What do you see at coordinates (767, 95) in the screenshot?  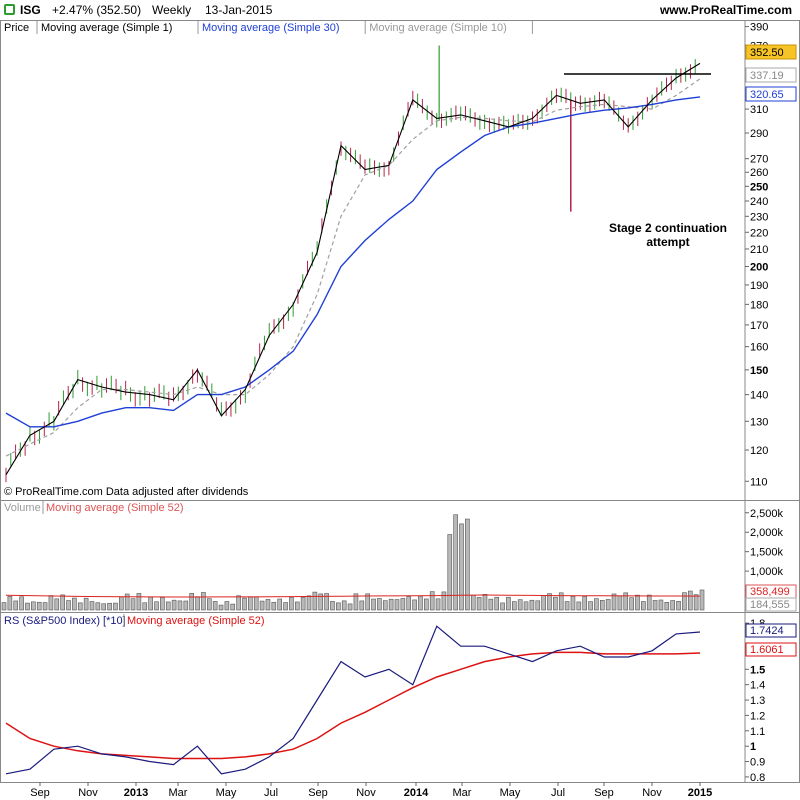 I see `ma30-value-label: 320.65` at bounding box center [767, 95].